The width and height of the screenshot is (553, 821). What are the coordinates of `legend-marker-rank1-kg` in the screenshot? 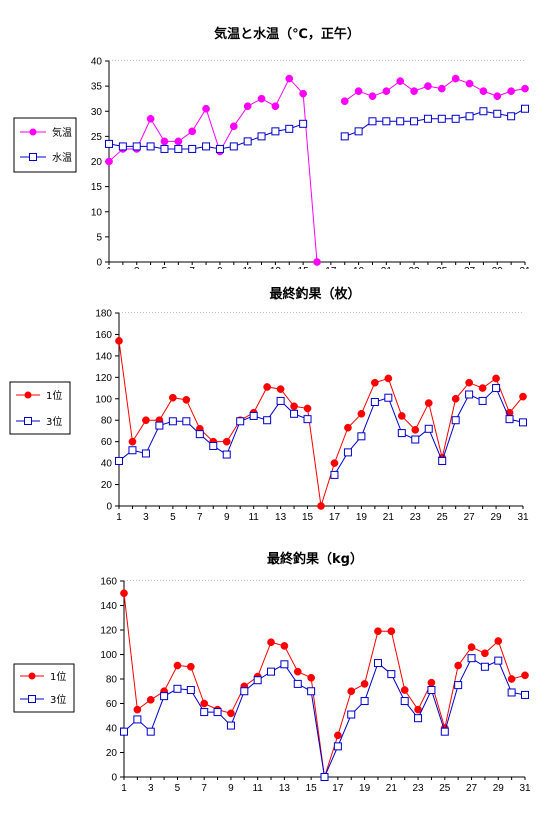 It's located at (32, 676).